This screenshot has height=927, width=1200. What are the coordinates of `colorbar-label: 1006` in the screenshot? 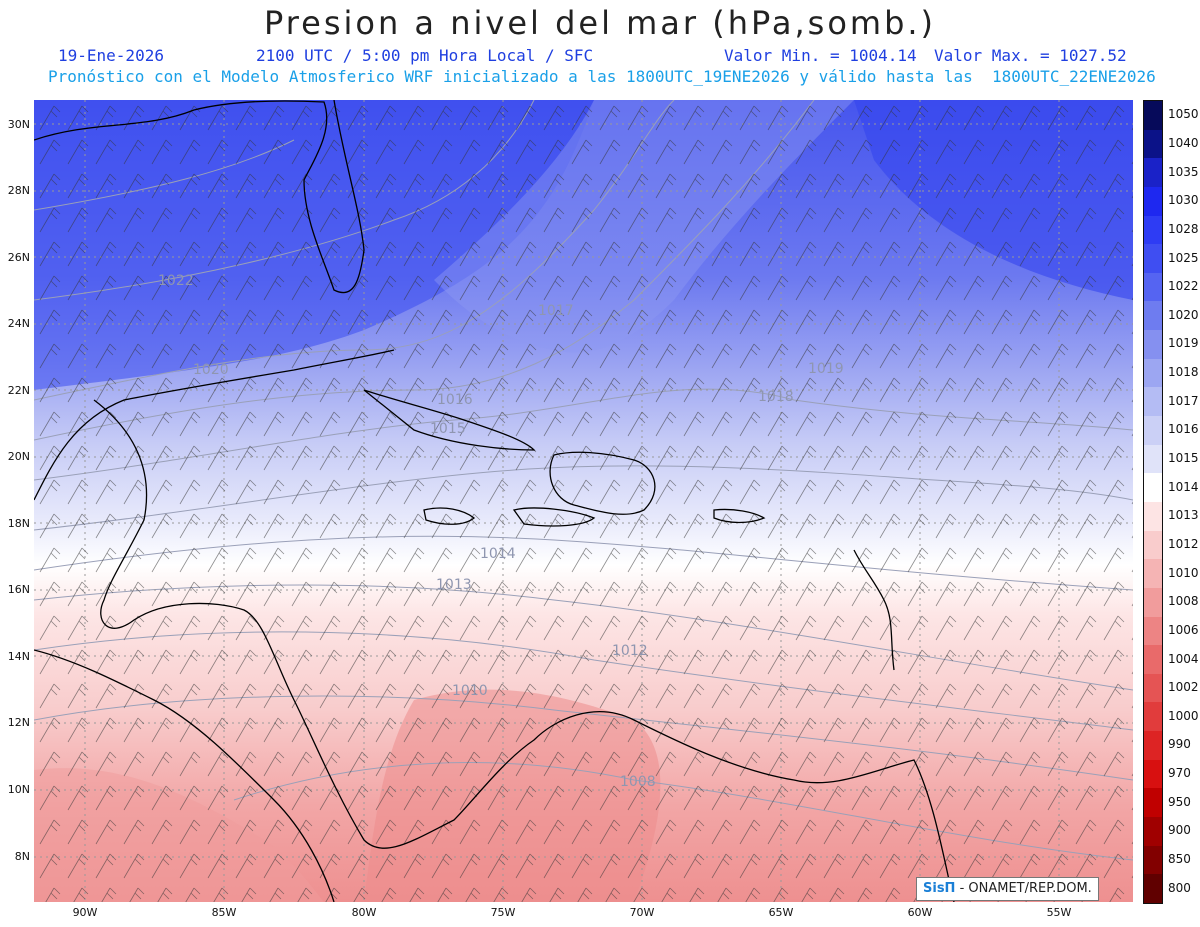 It's located at (1183, 629).